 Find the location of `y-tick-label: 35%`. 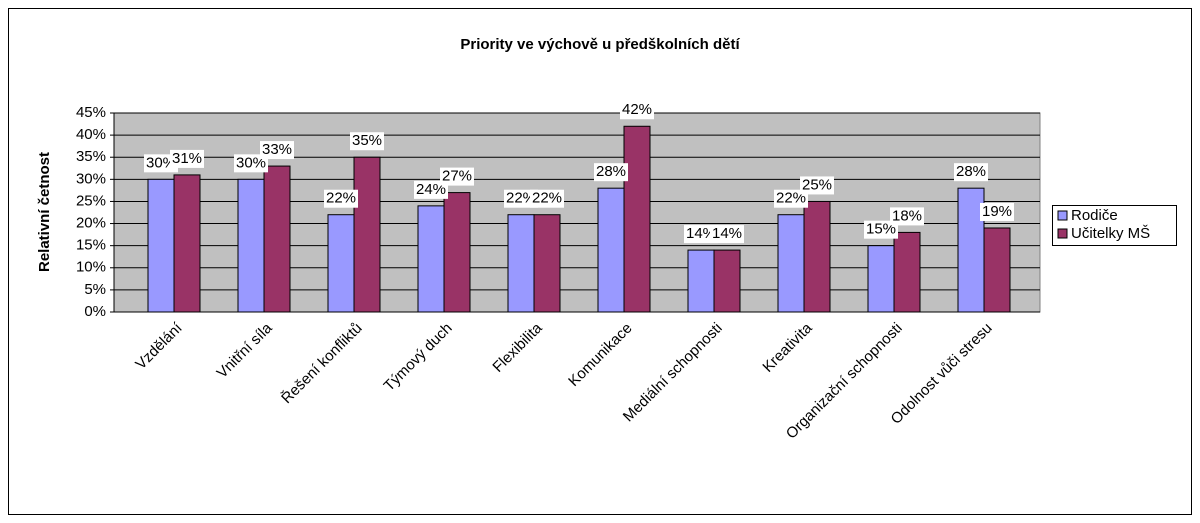

y-tick-label: 35% is located at coordinates (91, 156).